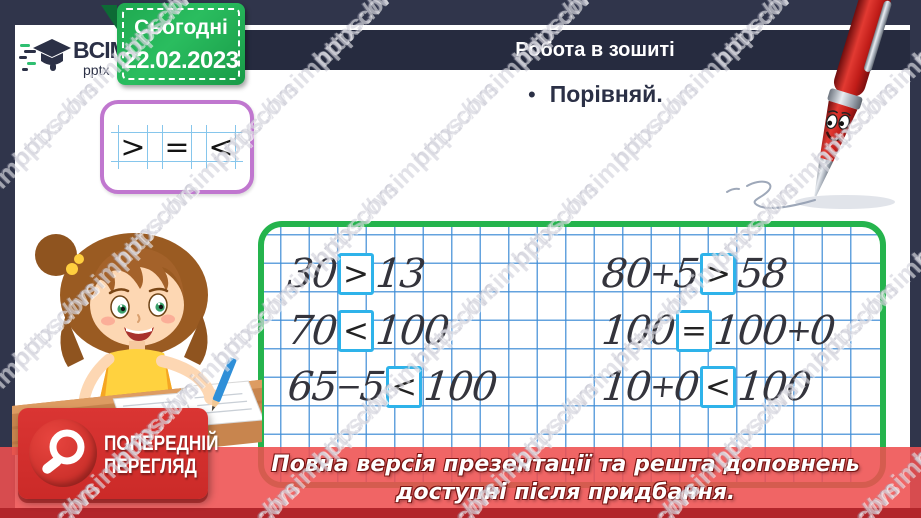  Describe the element at coordinates (150, 466) in the screenshot. I see `preview-badge-line2: ПЕРЕГЛЯД` at that location.